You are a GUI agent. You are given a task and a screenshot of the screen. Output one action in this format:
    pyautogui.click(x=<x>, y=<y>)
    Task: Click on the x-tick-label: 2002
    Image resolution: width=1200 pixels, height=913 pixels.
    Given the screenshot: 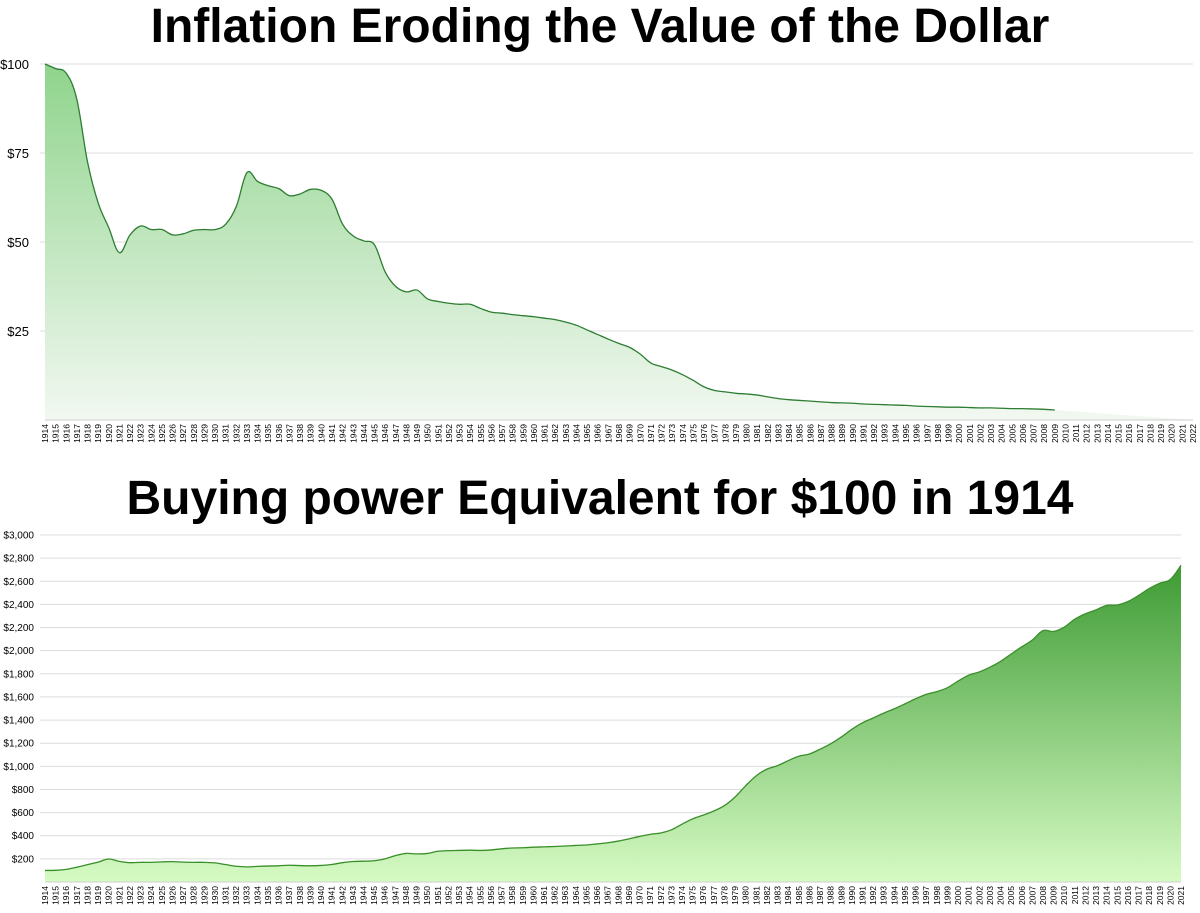 What is the action you would take?
    pyautogui.click(x=980, y=433)
    